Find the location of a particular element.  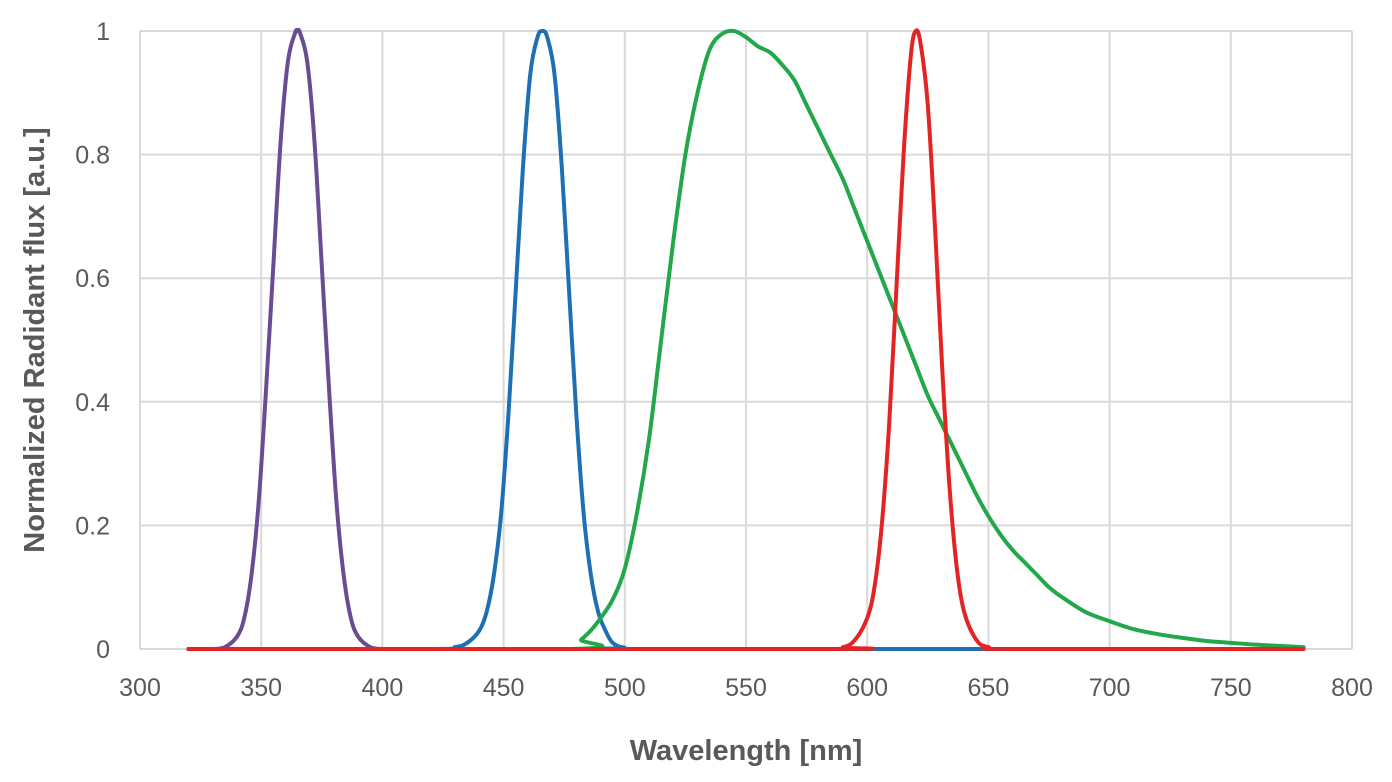

x-tick-label: 350 is located at coordinates (261, 688).